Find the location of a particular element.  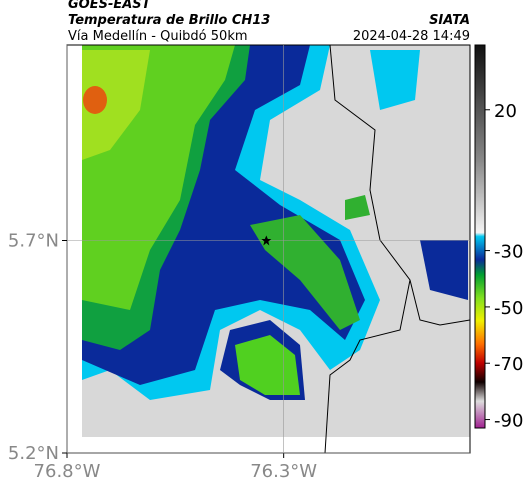

colorbar-tick-label: -90 is located at coordinates (508, 421).